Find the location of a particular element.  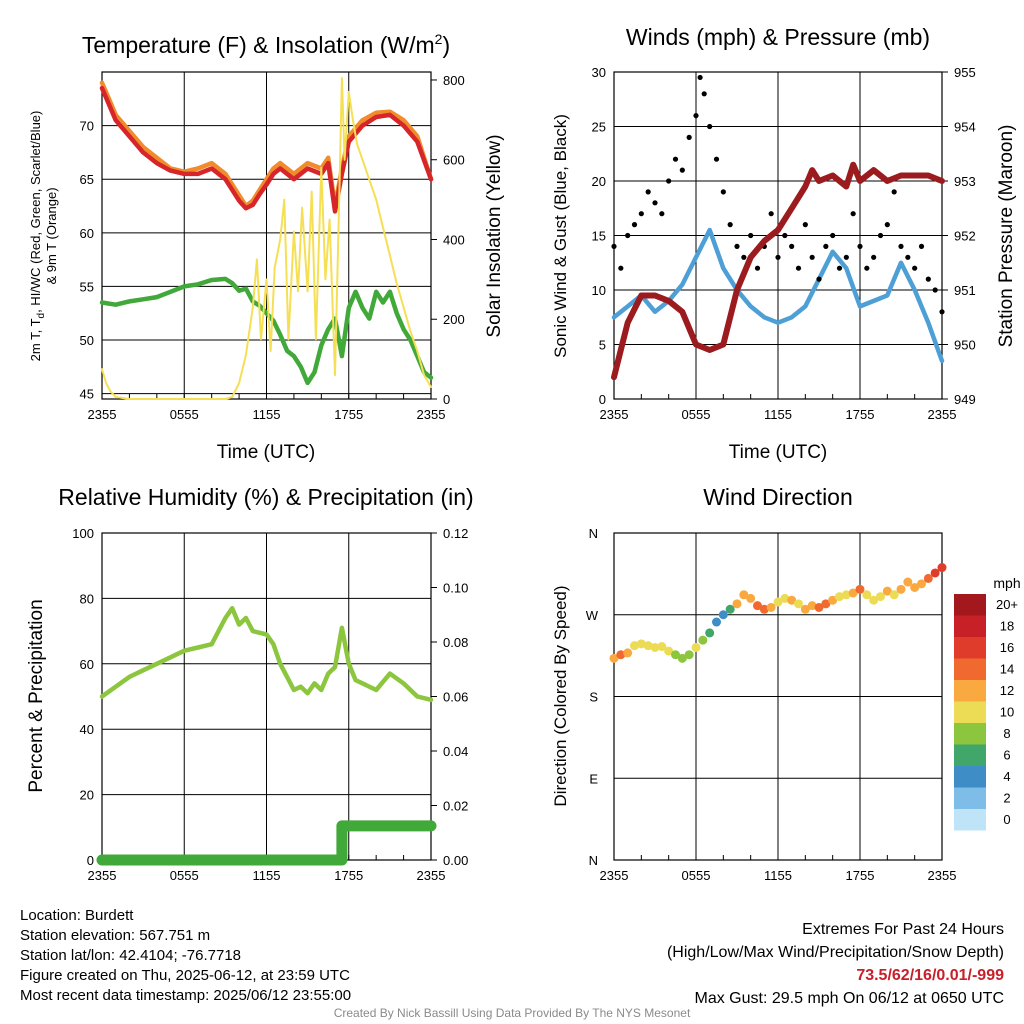

x-tick-label: 1155 is located at coordinates (267, 414).